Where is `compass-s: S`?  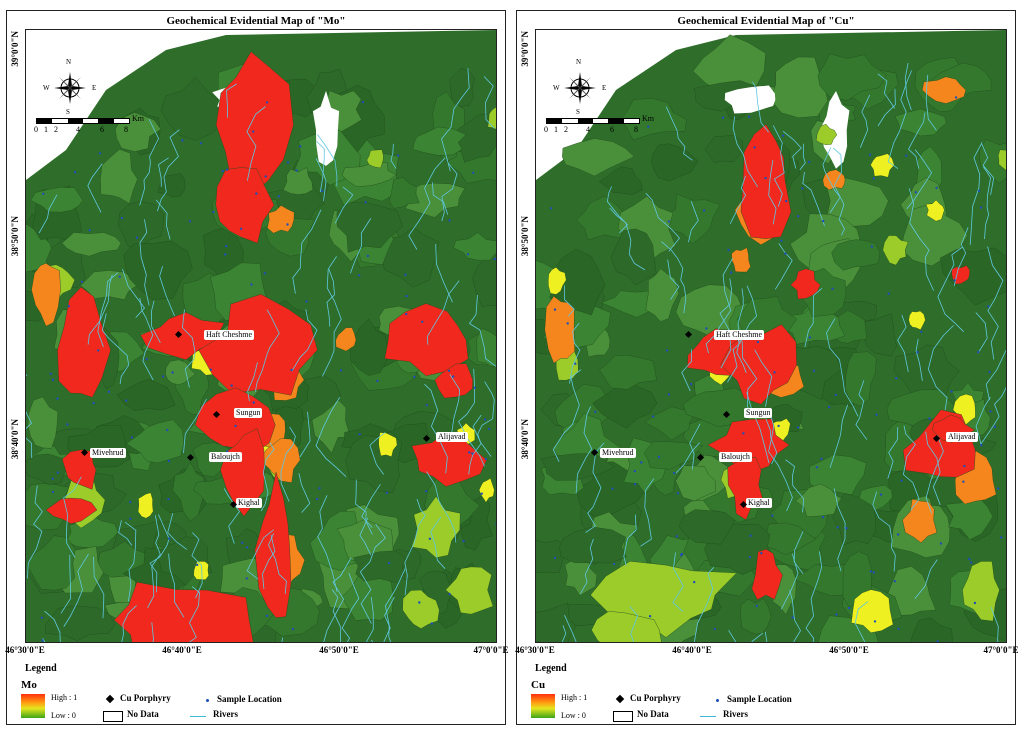 compass-s: S is located at coordinates (578, 112).